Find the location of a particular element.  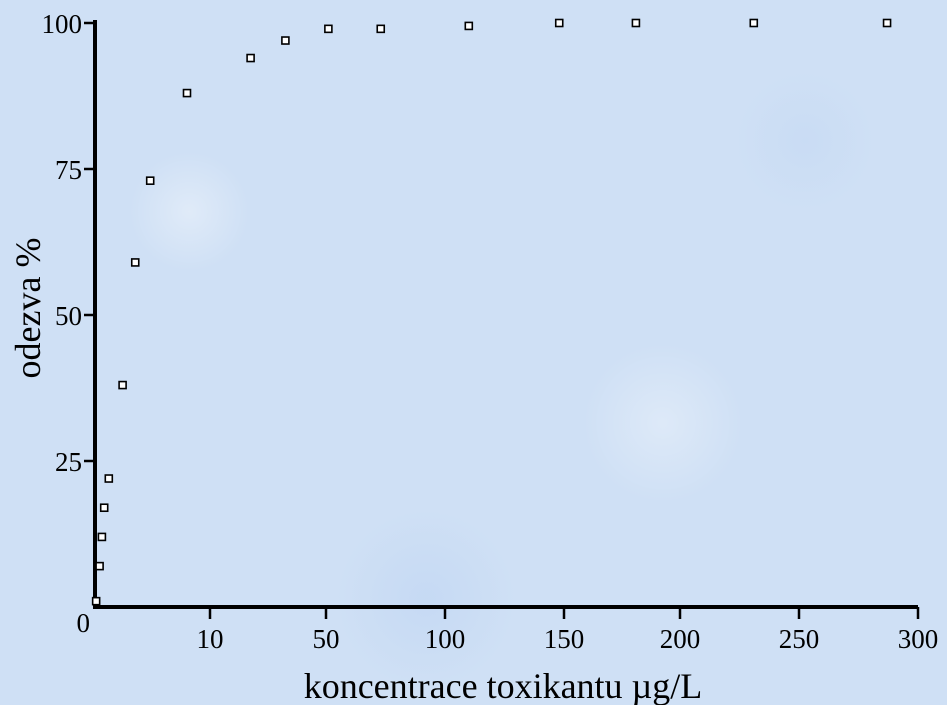

x-tick-label-150: 150 is located at coordinates (564, 639).